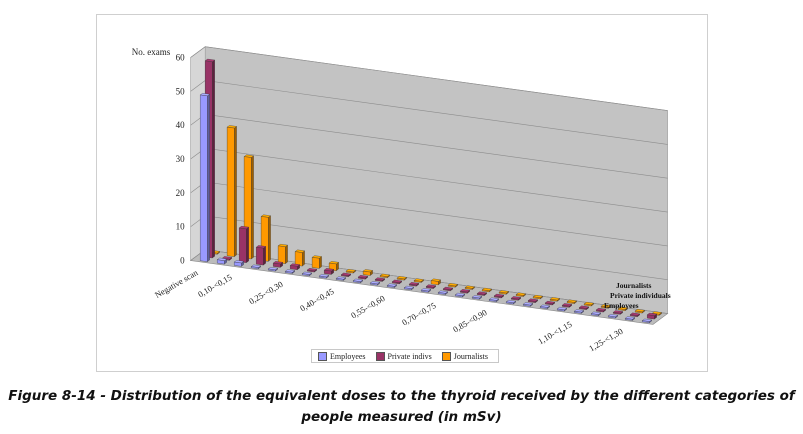 This screenshot has height=434, width=803. I want to click on legend-swatch-journalists, so click(446, 356).